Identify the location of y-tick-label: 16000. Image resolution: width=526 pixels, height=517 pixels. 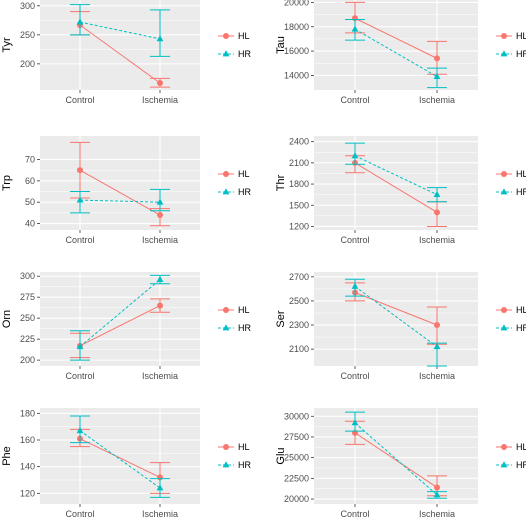
(296, 51).